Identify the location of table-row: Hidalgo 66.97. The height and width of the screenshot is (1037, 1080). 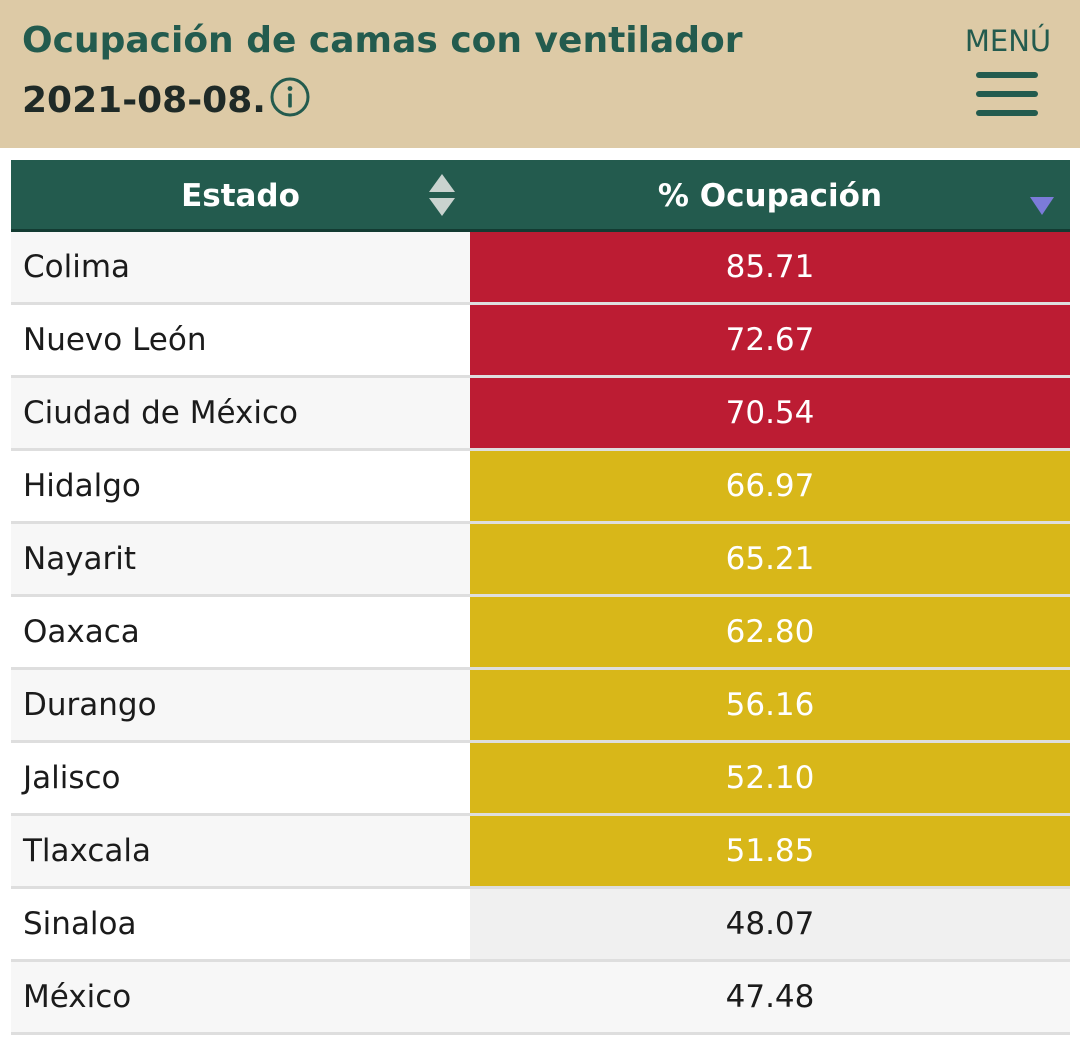
(540, 487).